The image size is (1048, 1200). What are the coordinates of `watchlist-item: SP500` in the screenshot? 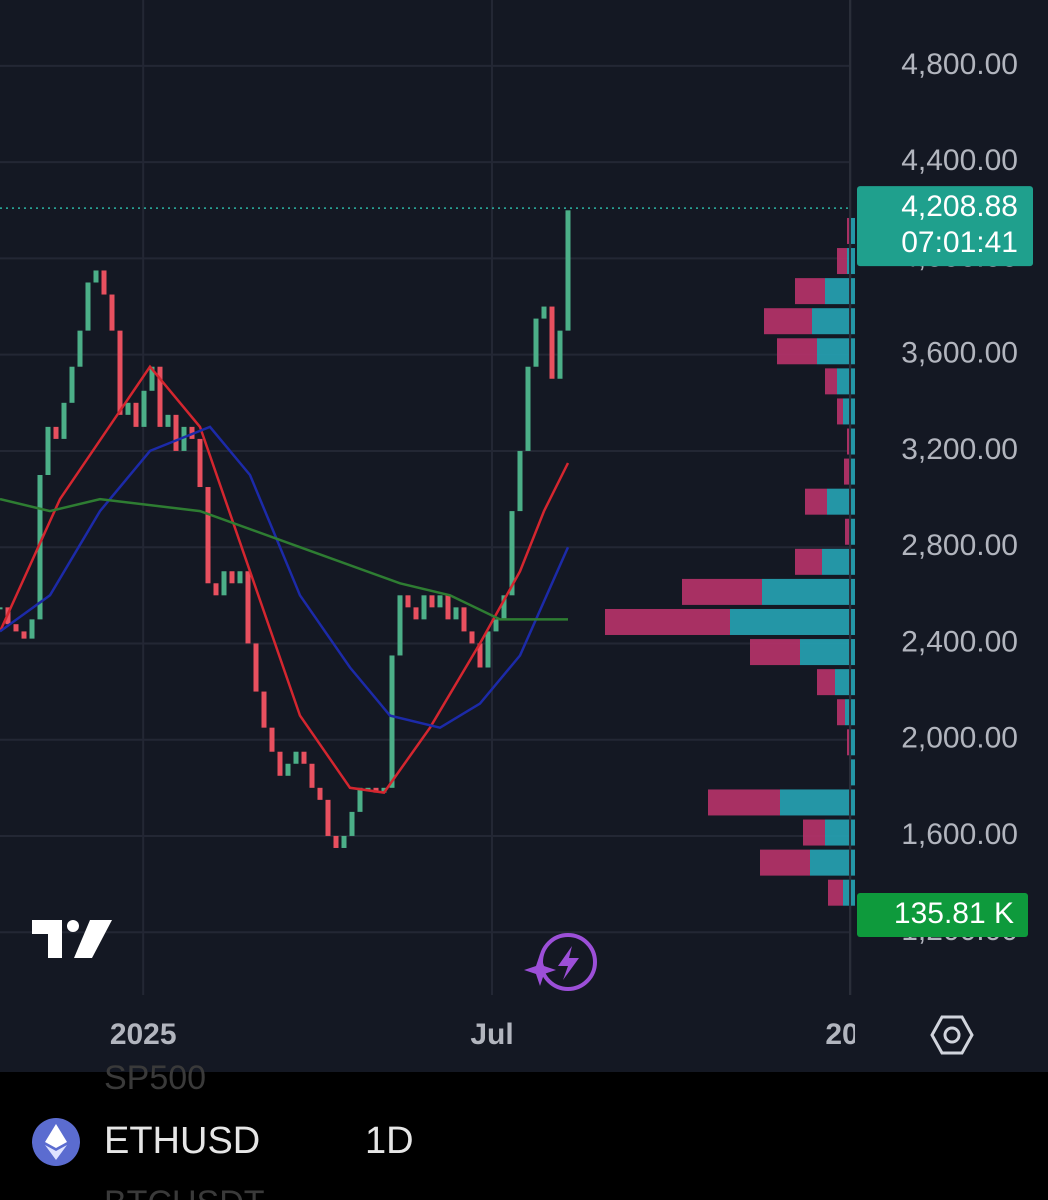 It's located at (155, 1078).